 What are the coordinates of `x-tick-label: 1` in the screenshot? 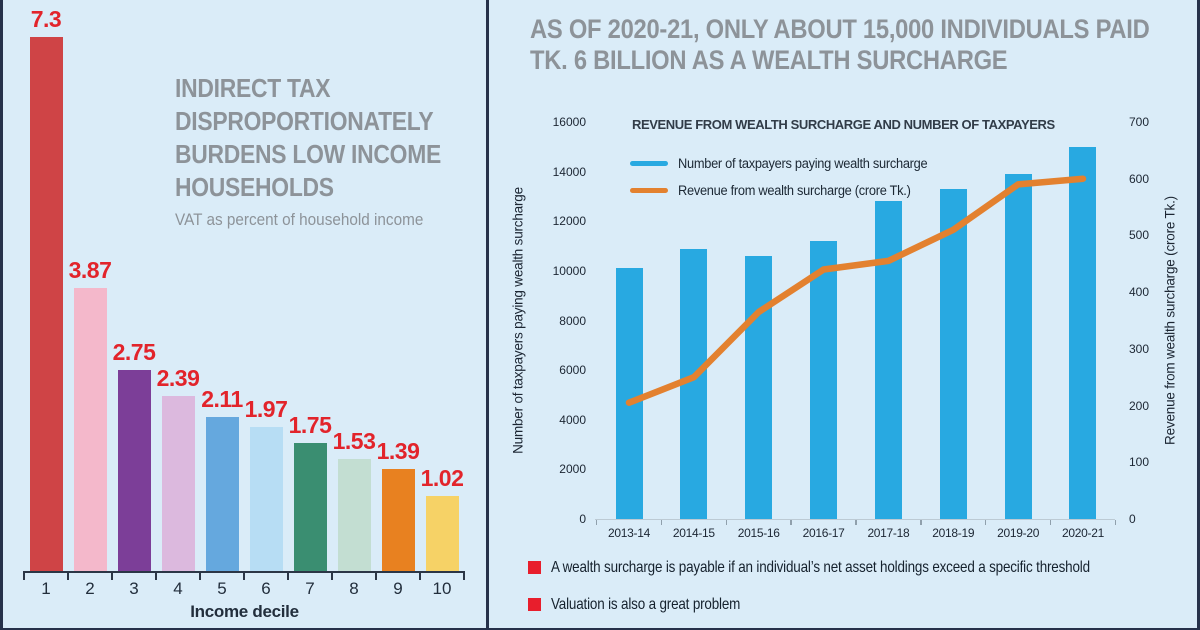 It's located at (46, 588).